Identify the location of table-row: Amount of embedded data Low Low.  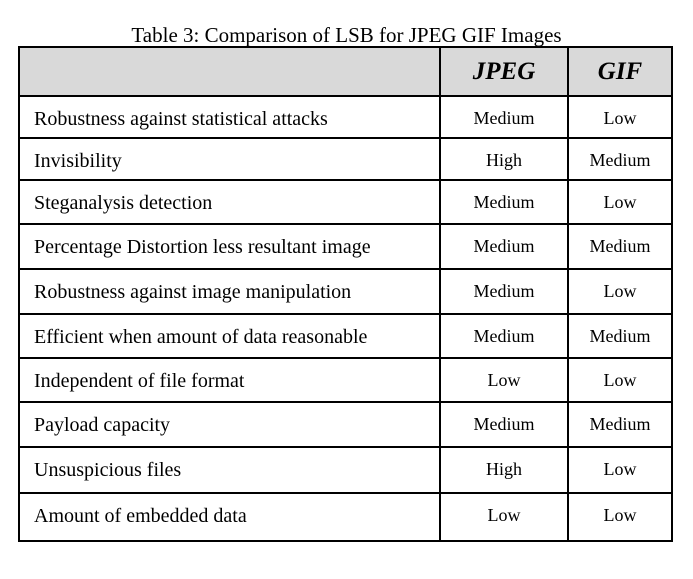
(345, 517).